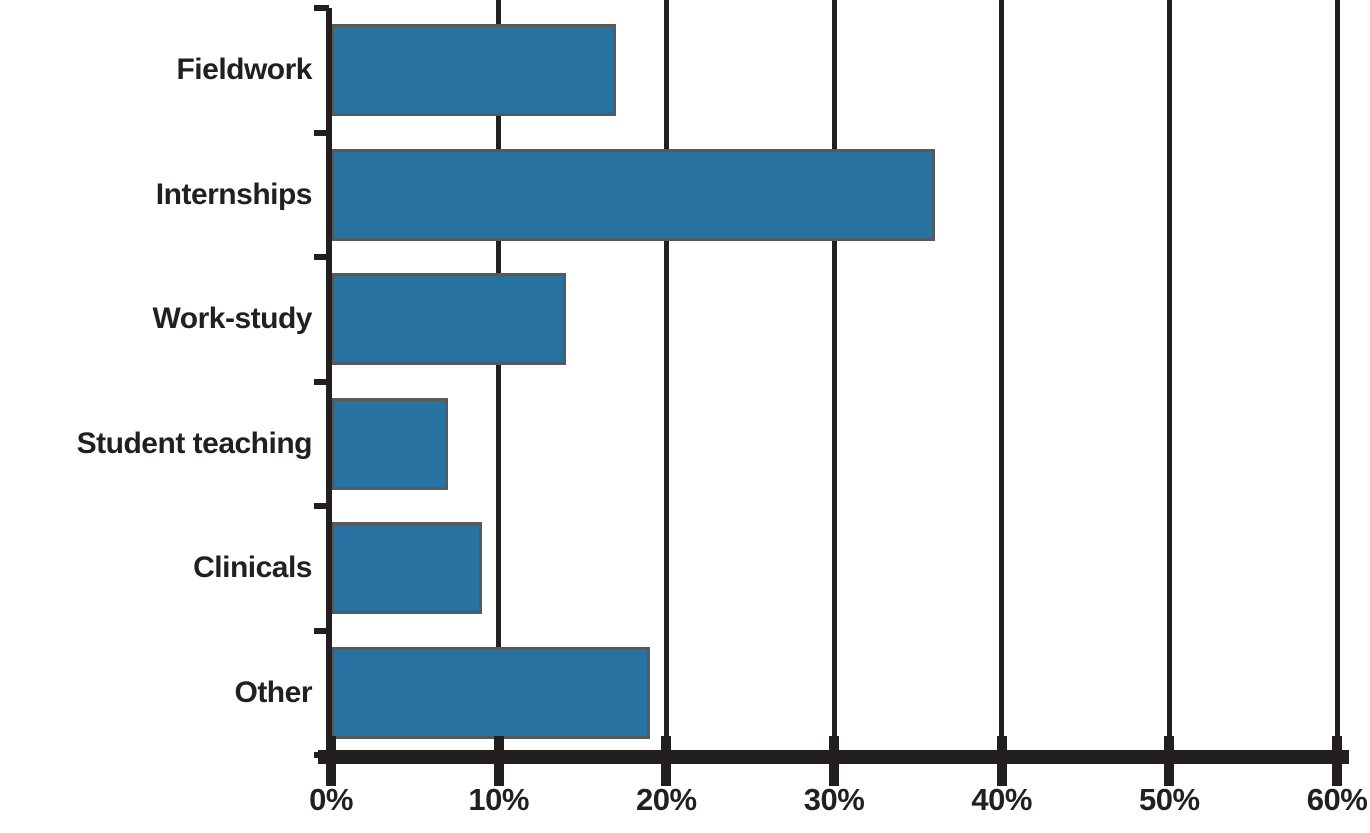  What do you see at coordinates (1337, 377) in the screenshot?
I see `gridline-60%` at bounding box center [1337, 377].